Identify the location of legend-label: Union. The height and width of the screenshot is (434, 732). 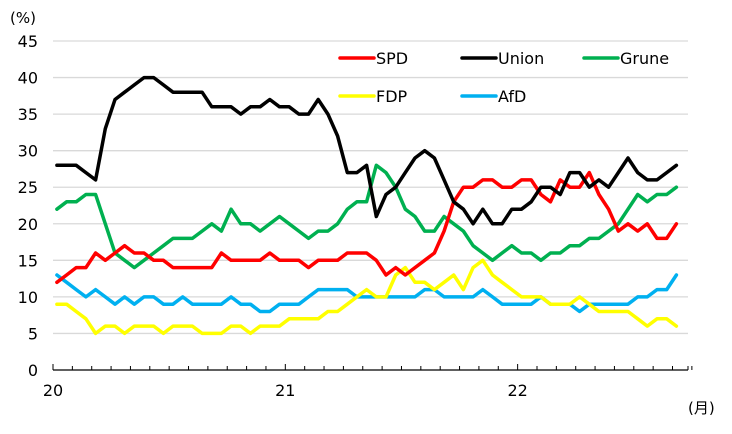
(521, 58).